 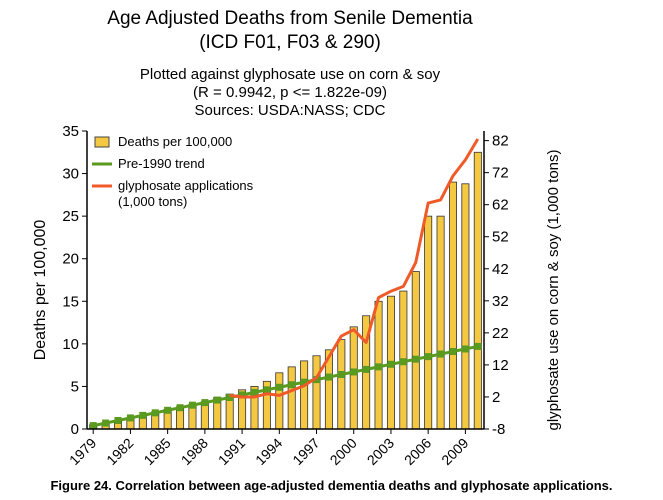 I want to click on x-tick-label: 1982, so click(x=119, y=451).